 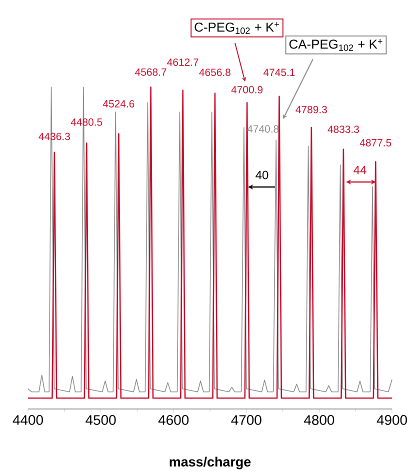 I want to click on annotation: 40, so click(x=262, y=175).